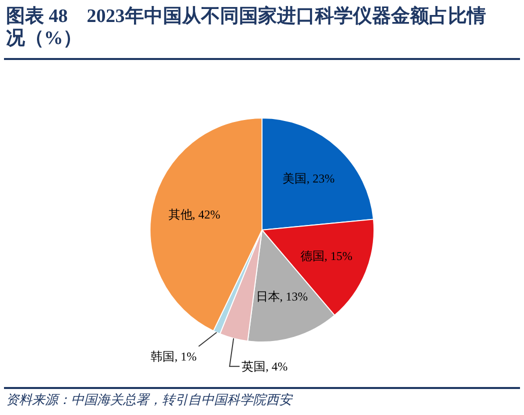 The height and width of the screenshot is (415, 524). What do you see at coordinates (149, 400) in the screenshot?
I see `text: 资料来源：中国海关总署，转引自中国科学院西安` at bounding box center [149, 400].